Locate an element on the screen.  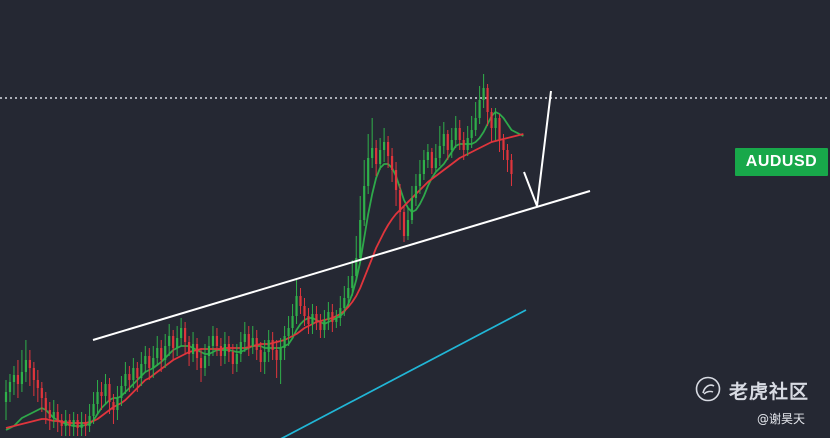
watermark-author: @谢昊天 is located at coordinates (781, 419).